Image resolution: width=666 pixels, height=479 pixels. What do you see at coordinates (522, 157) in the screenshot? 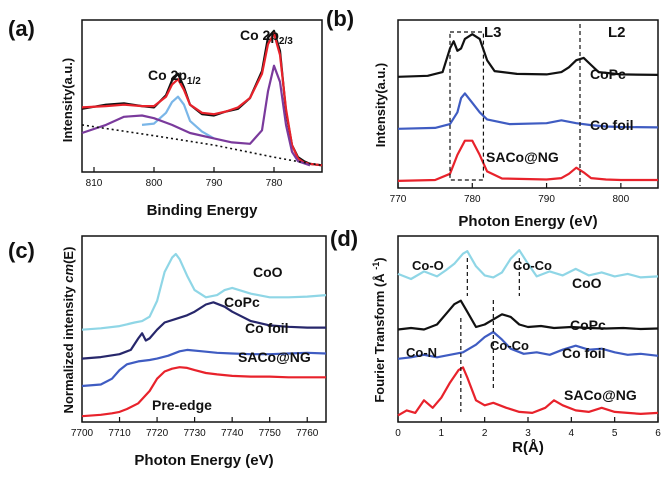
I see `b-legend-saco: SACo@NG` at bounding box center [522, 157].